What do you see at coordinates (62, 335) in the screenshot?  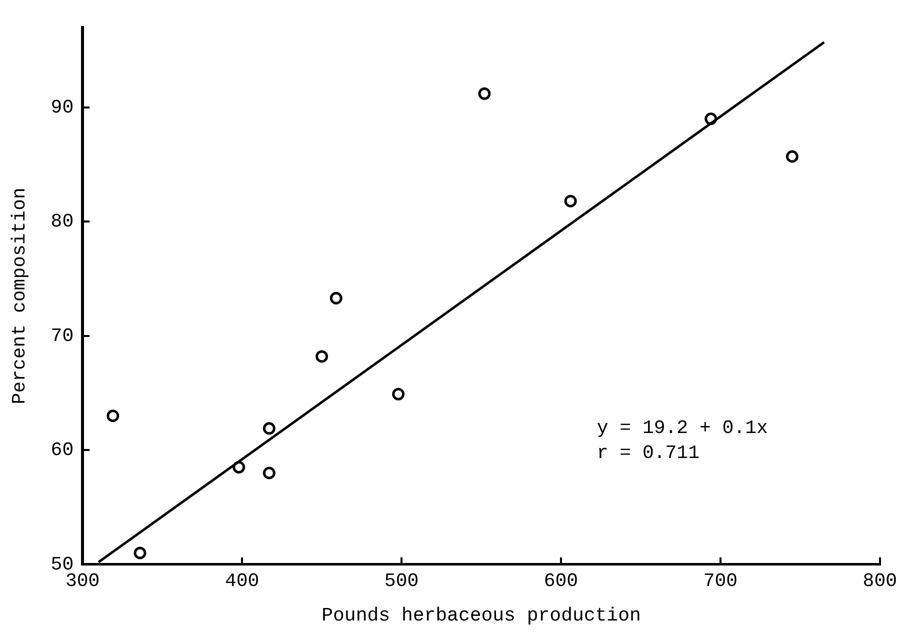 I see `y-tick-label: 70` at bounding box center [62, 335].